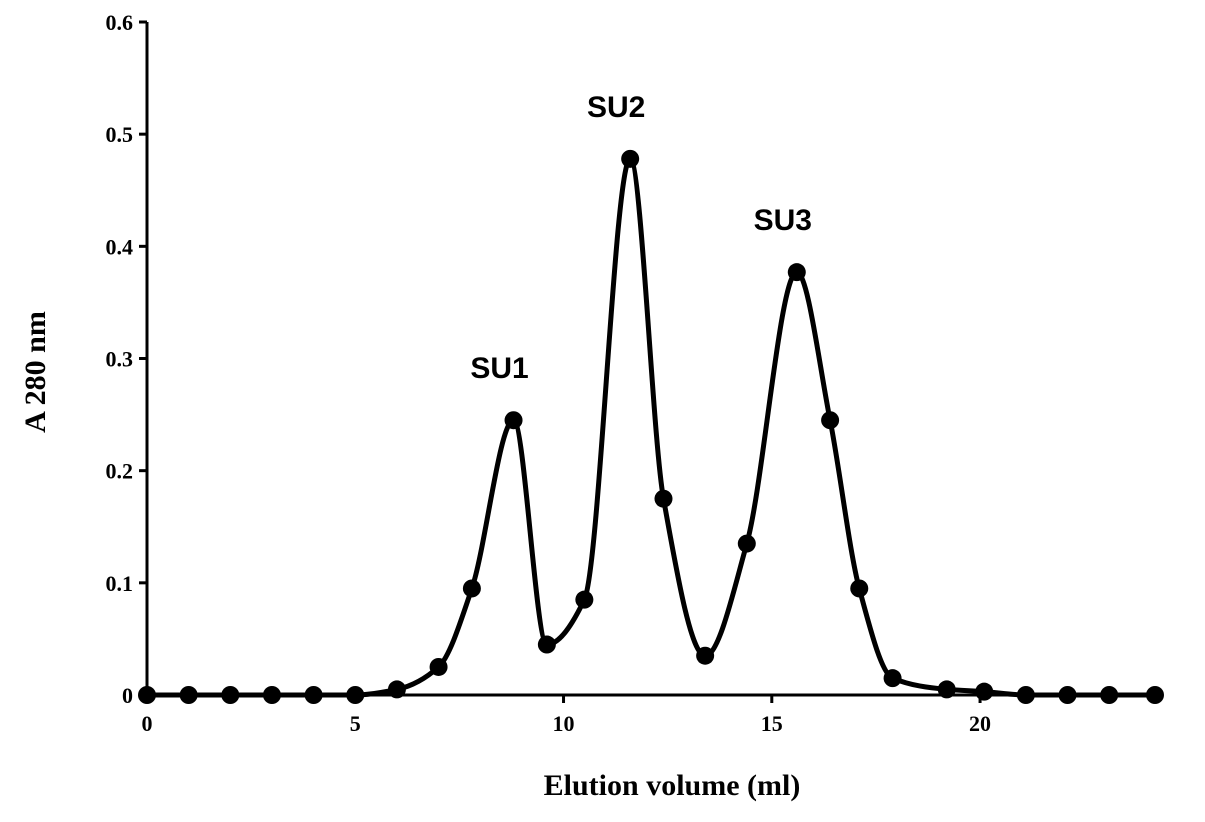 This screenshot has width=1205, height=822. I want to click on y-tick-label: 0.6, so click(120, 22).